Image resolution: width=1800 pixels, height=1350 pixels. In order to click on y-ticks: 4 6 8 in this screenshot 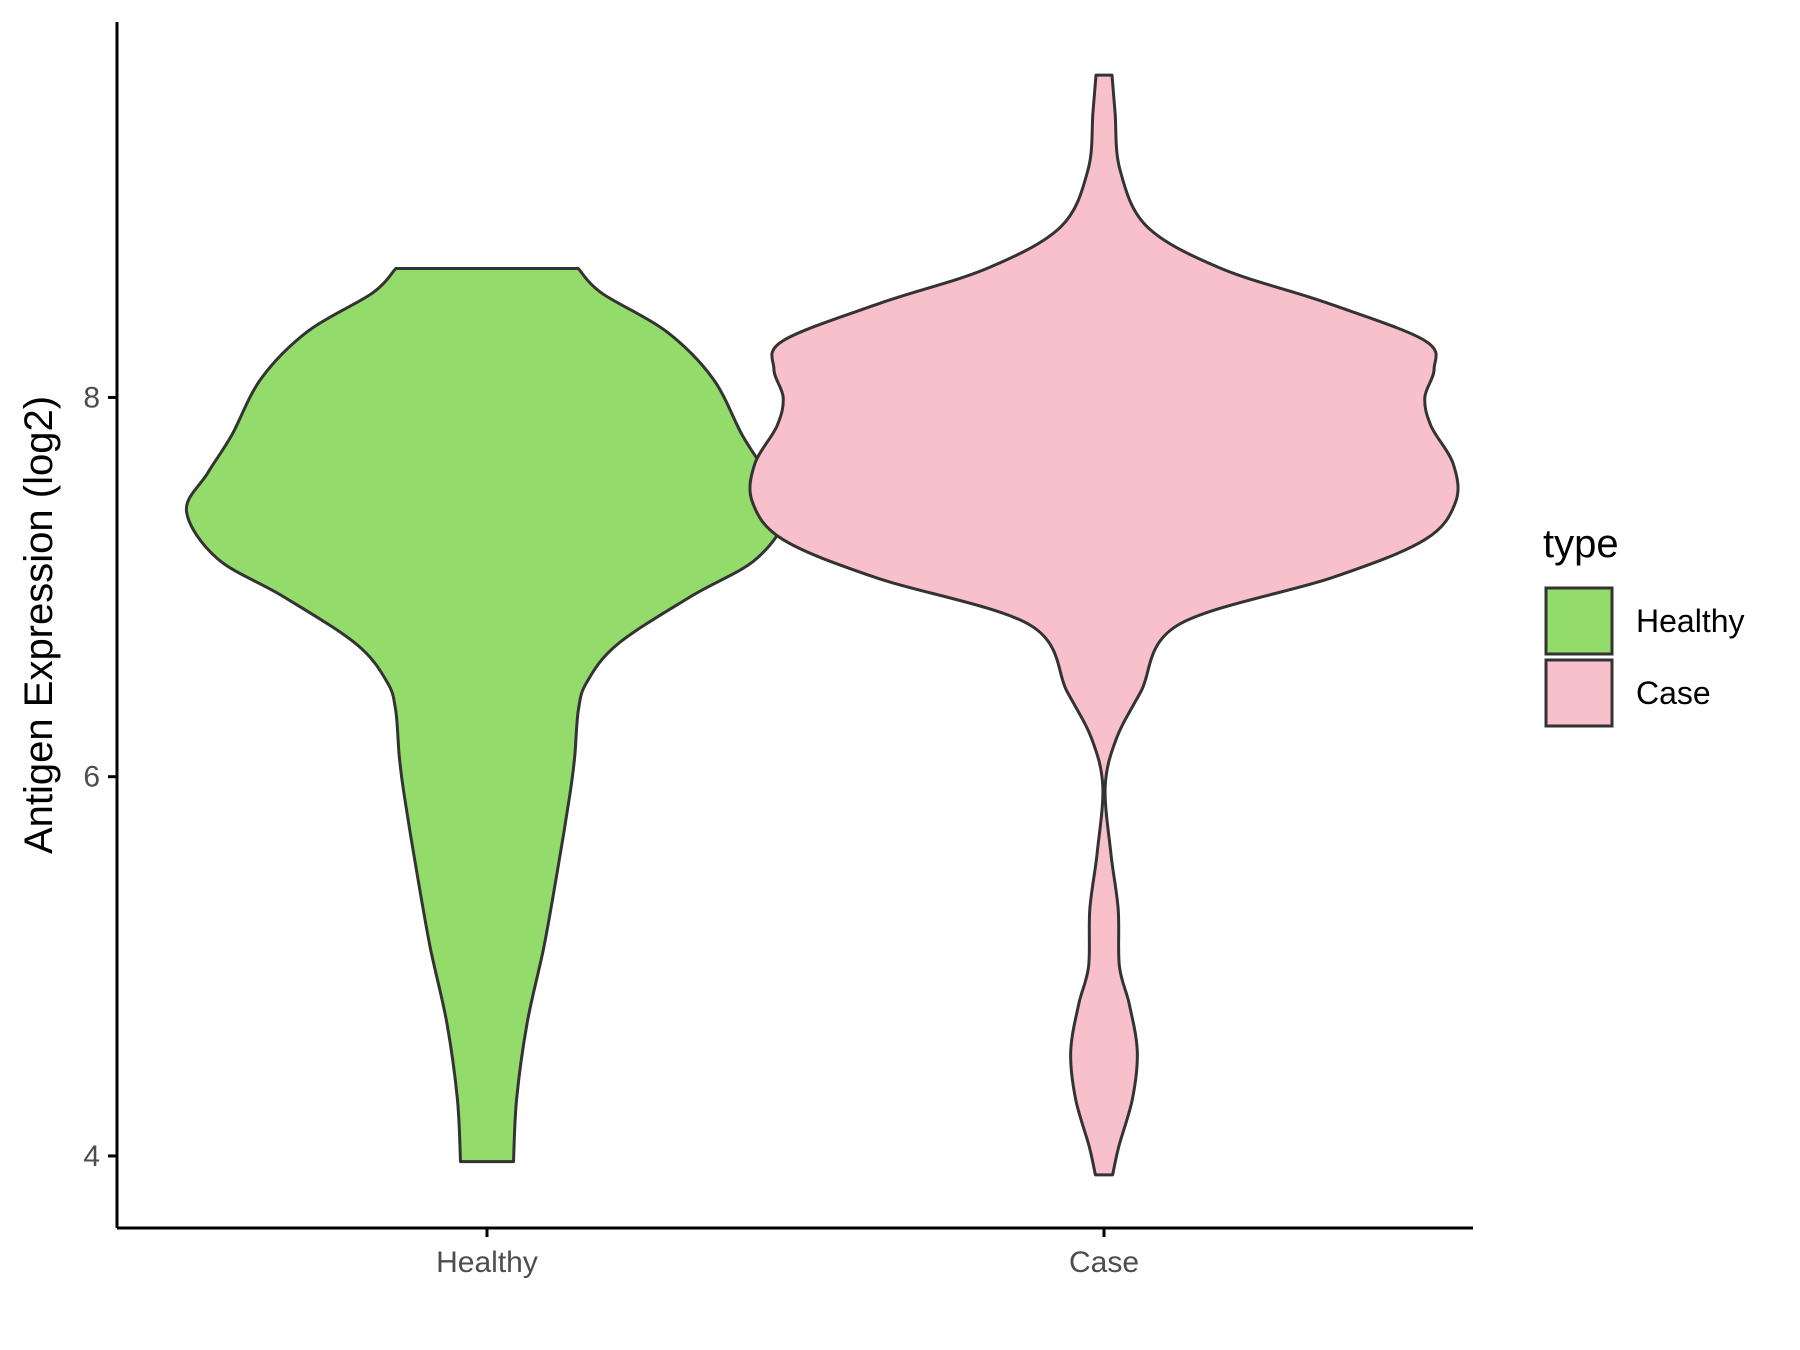, I will do `click(100, 777)`.